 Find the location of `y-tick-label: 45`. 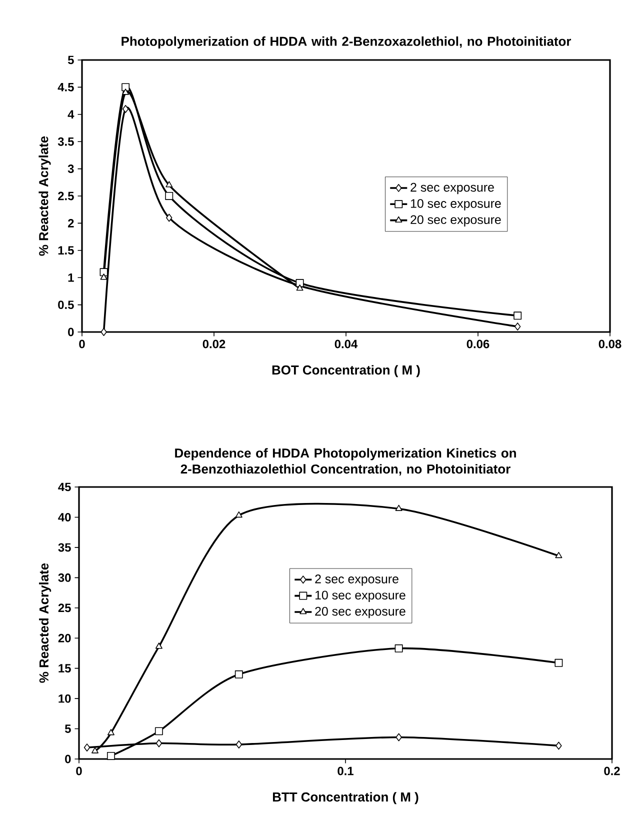

y-tick-label: 45 is located at coordinates (64, 487).